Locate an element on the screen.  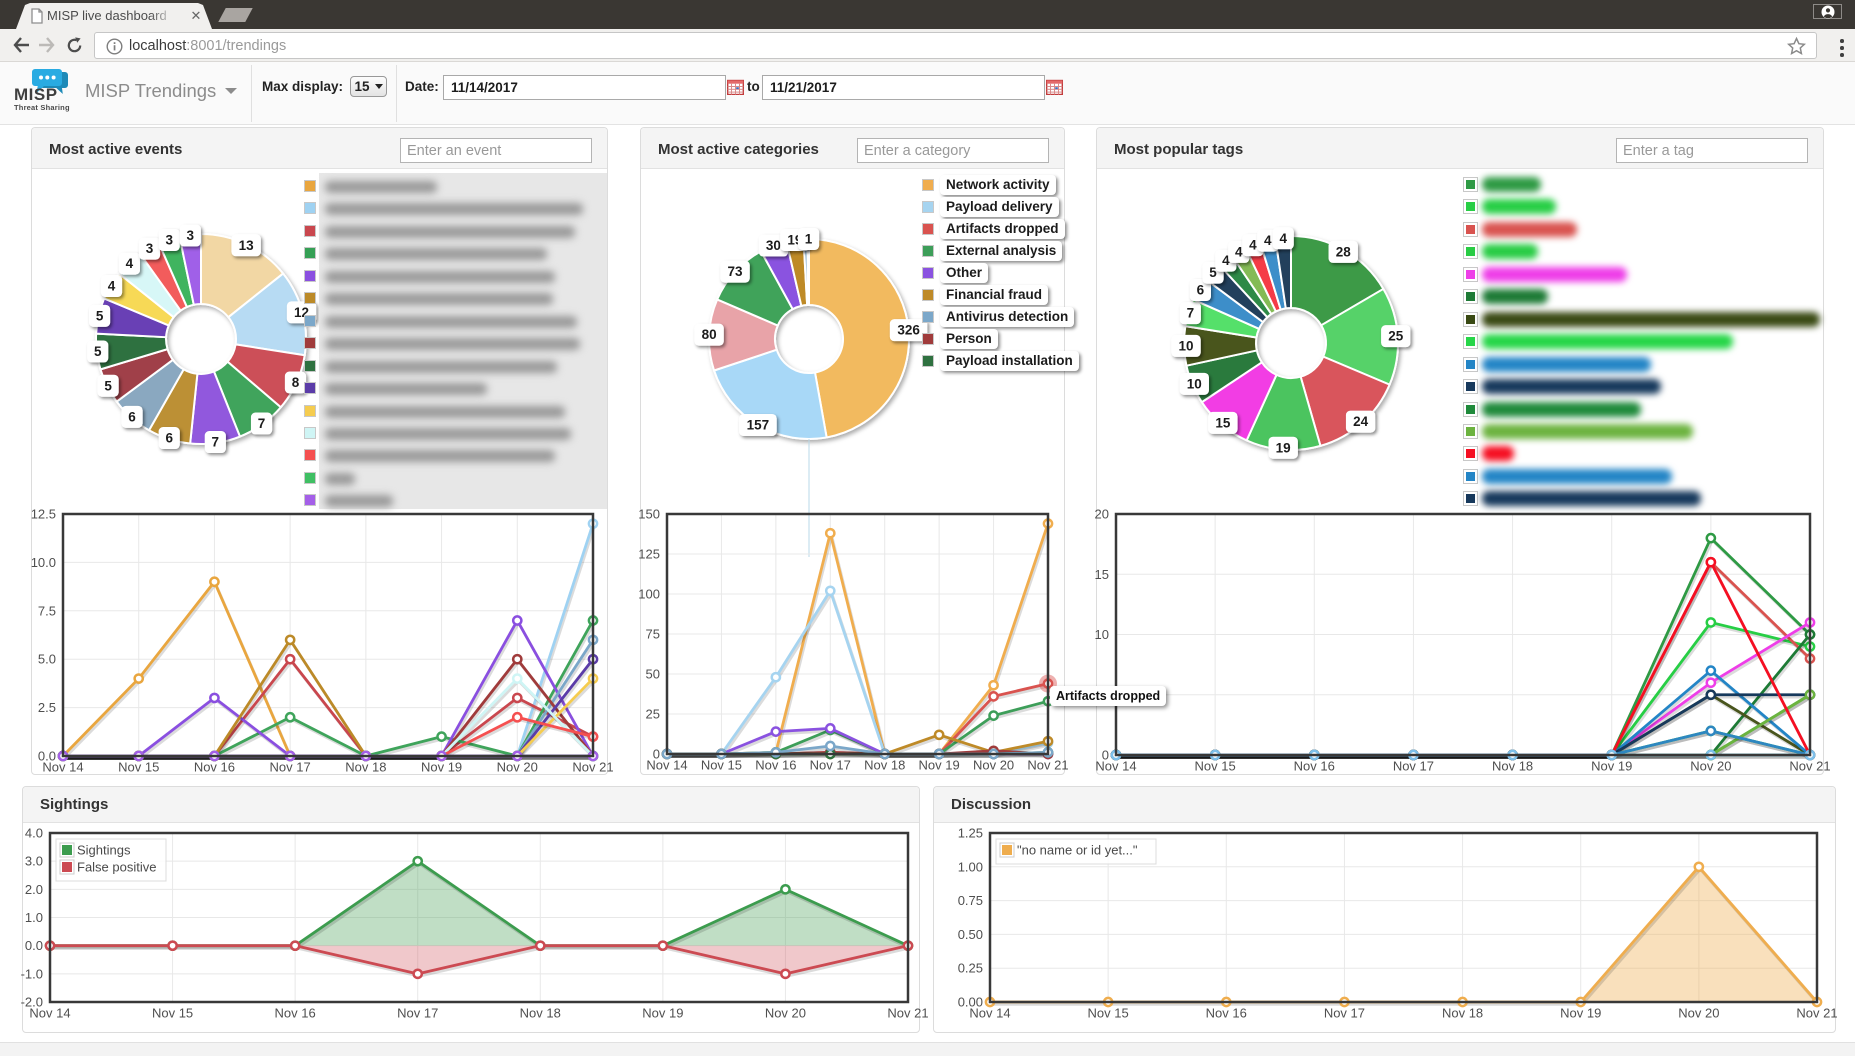
svg-text: False positive is located at coordinates (116, 867).